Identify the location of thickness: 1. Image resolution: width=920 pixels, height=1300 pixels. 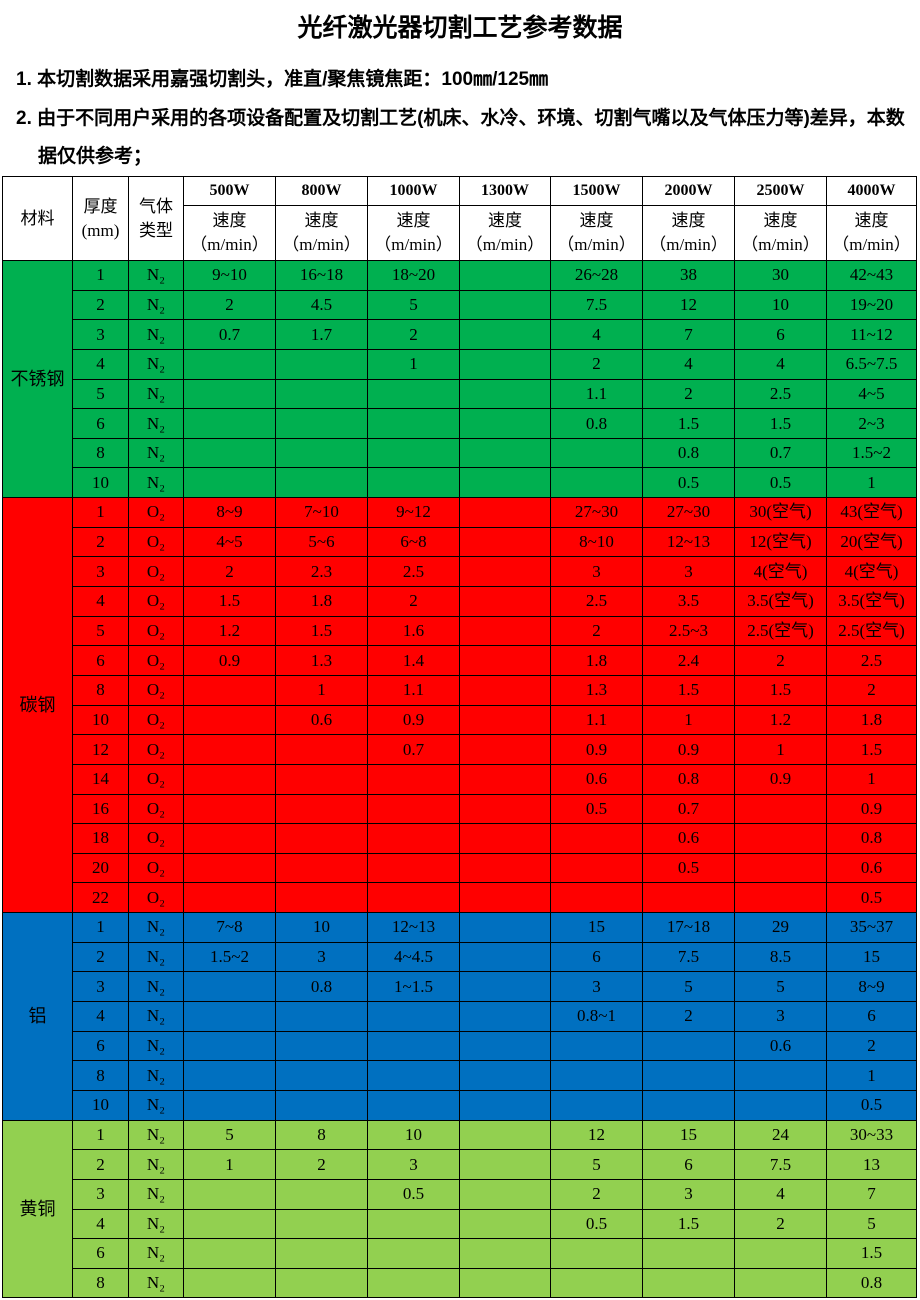
(100, 275).